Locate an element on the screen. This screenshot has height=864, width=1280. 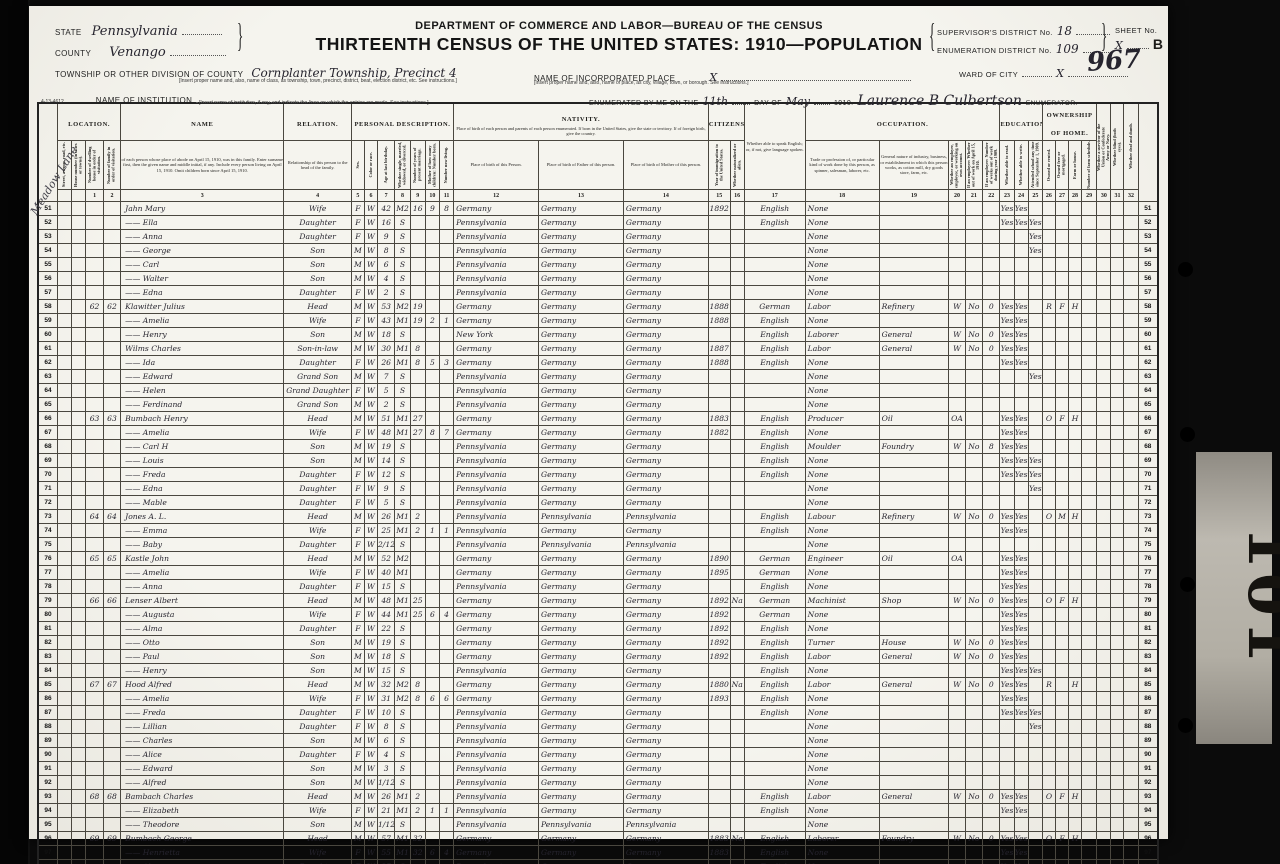
cell: 6 is located at coordinates (432, 852).